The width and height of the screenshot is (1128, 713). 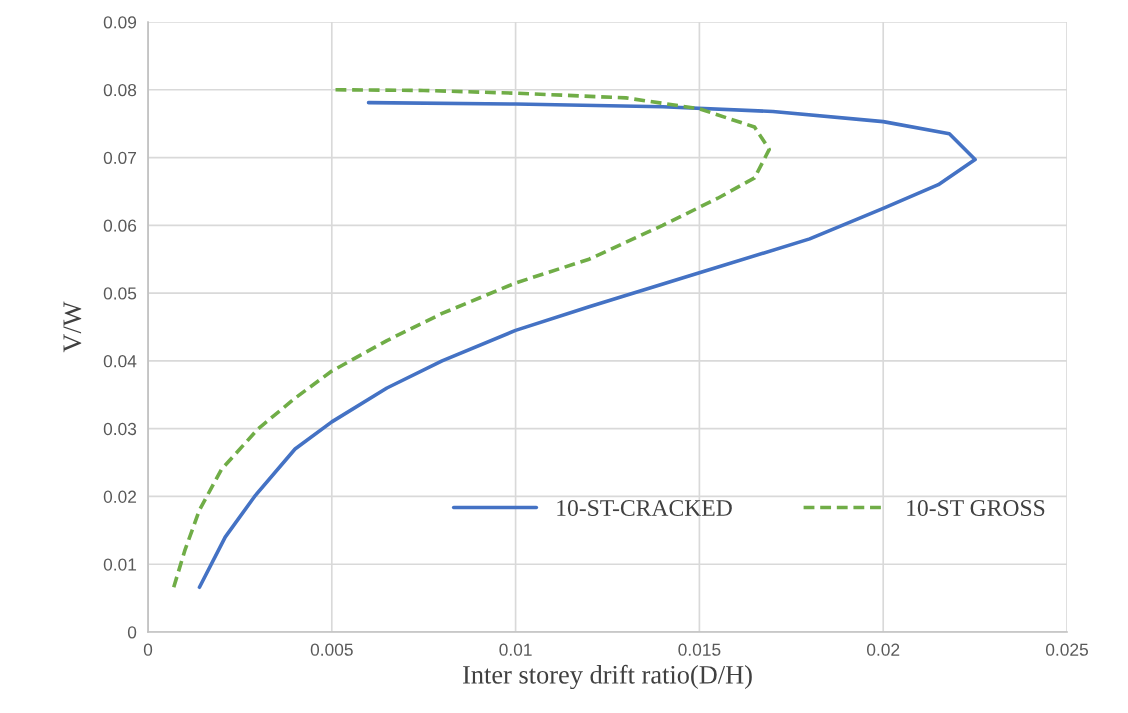 I want to click on y-tick-label: 0.07, so click(x=120, y=158).